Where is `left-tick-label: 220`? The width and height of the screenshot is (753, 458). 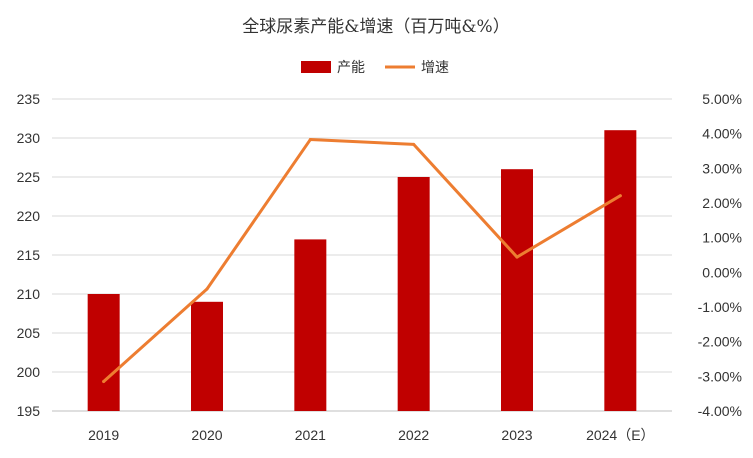
left-tick-label: 220 is located at coordinates (29, 216).